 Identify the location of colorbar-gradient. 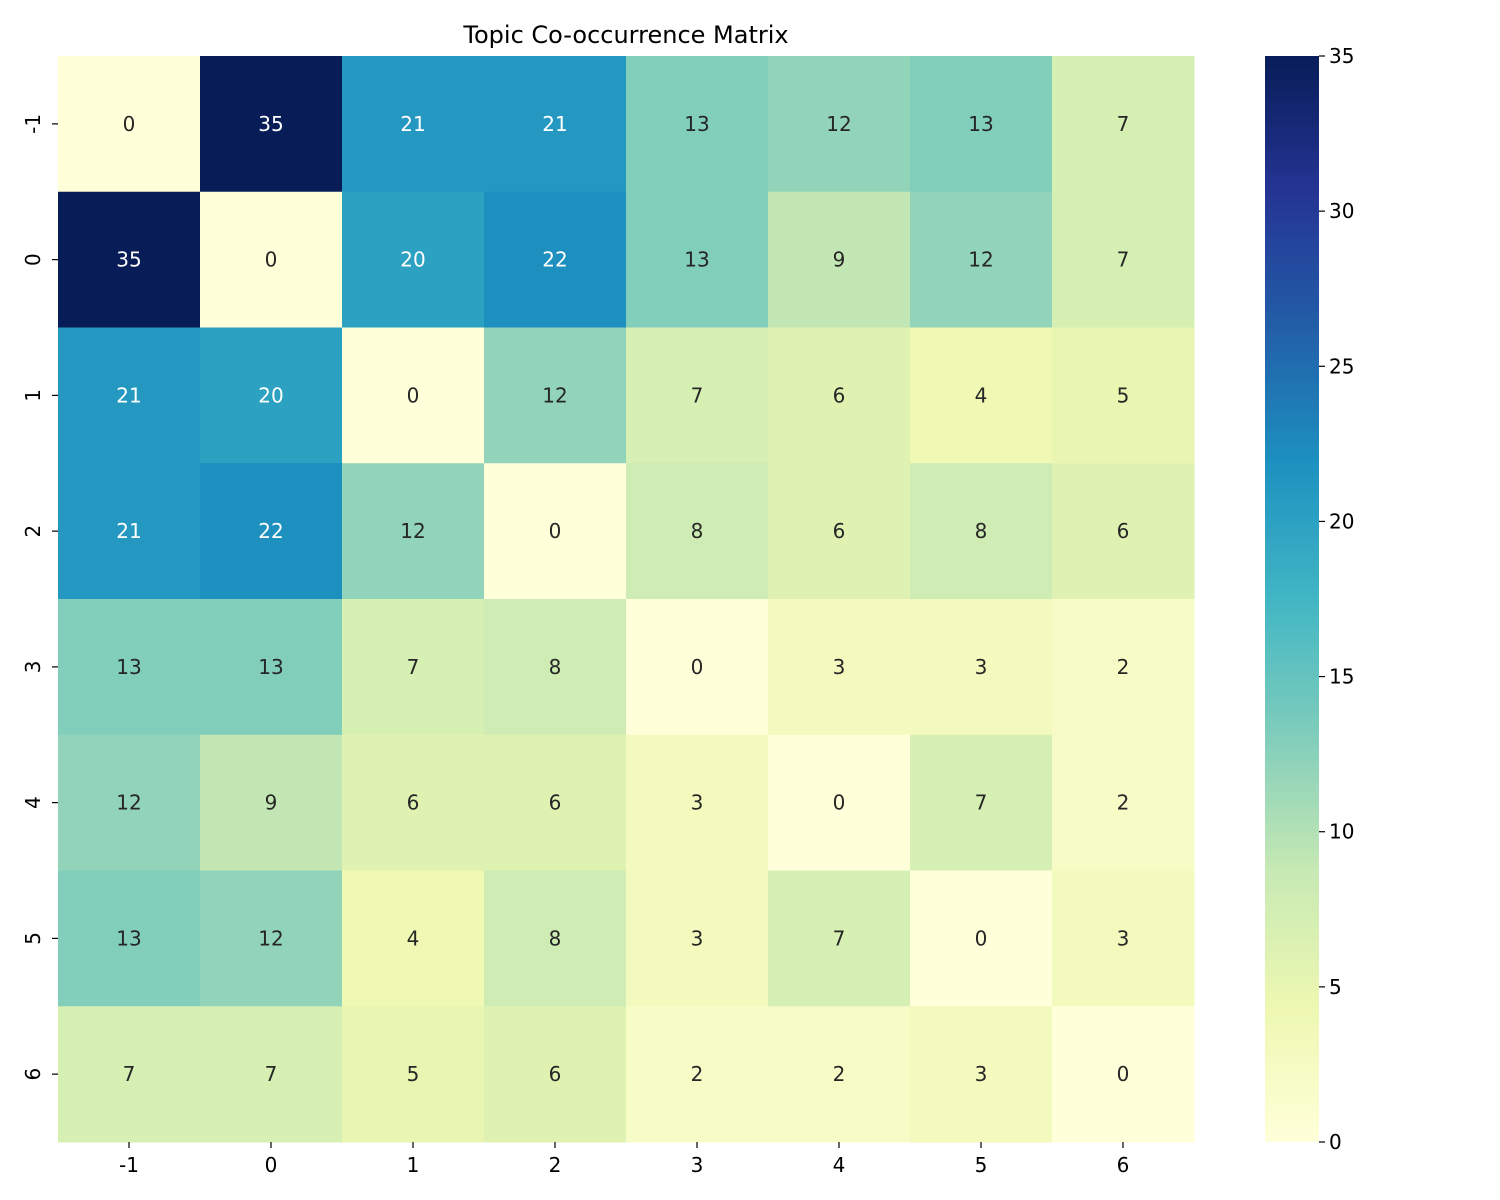
(1292, 599).